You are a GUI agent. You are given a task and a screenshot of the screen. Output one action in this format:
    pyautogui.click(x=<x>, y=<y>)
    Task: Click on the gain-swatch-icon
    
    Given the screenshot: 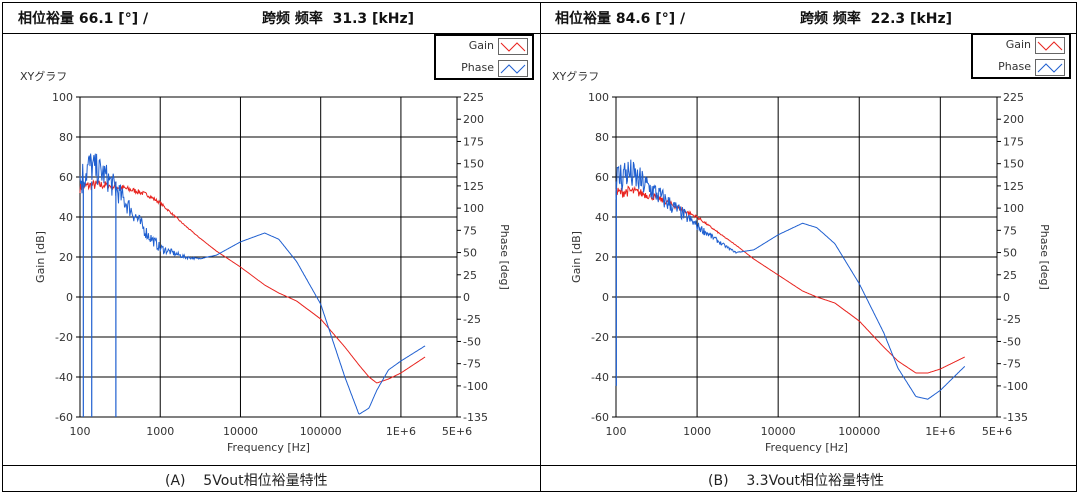 What is the action you would take?
    pyautogui.click(x=1050, y=45)
    